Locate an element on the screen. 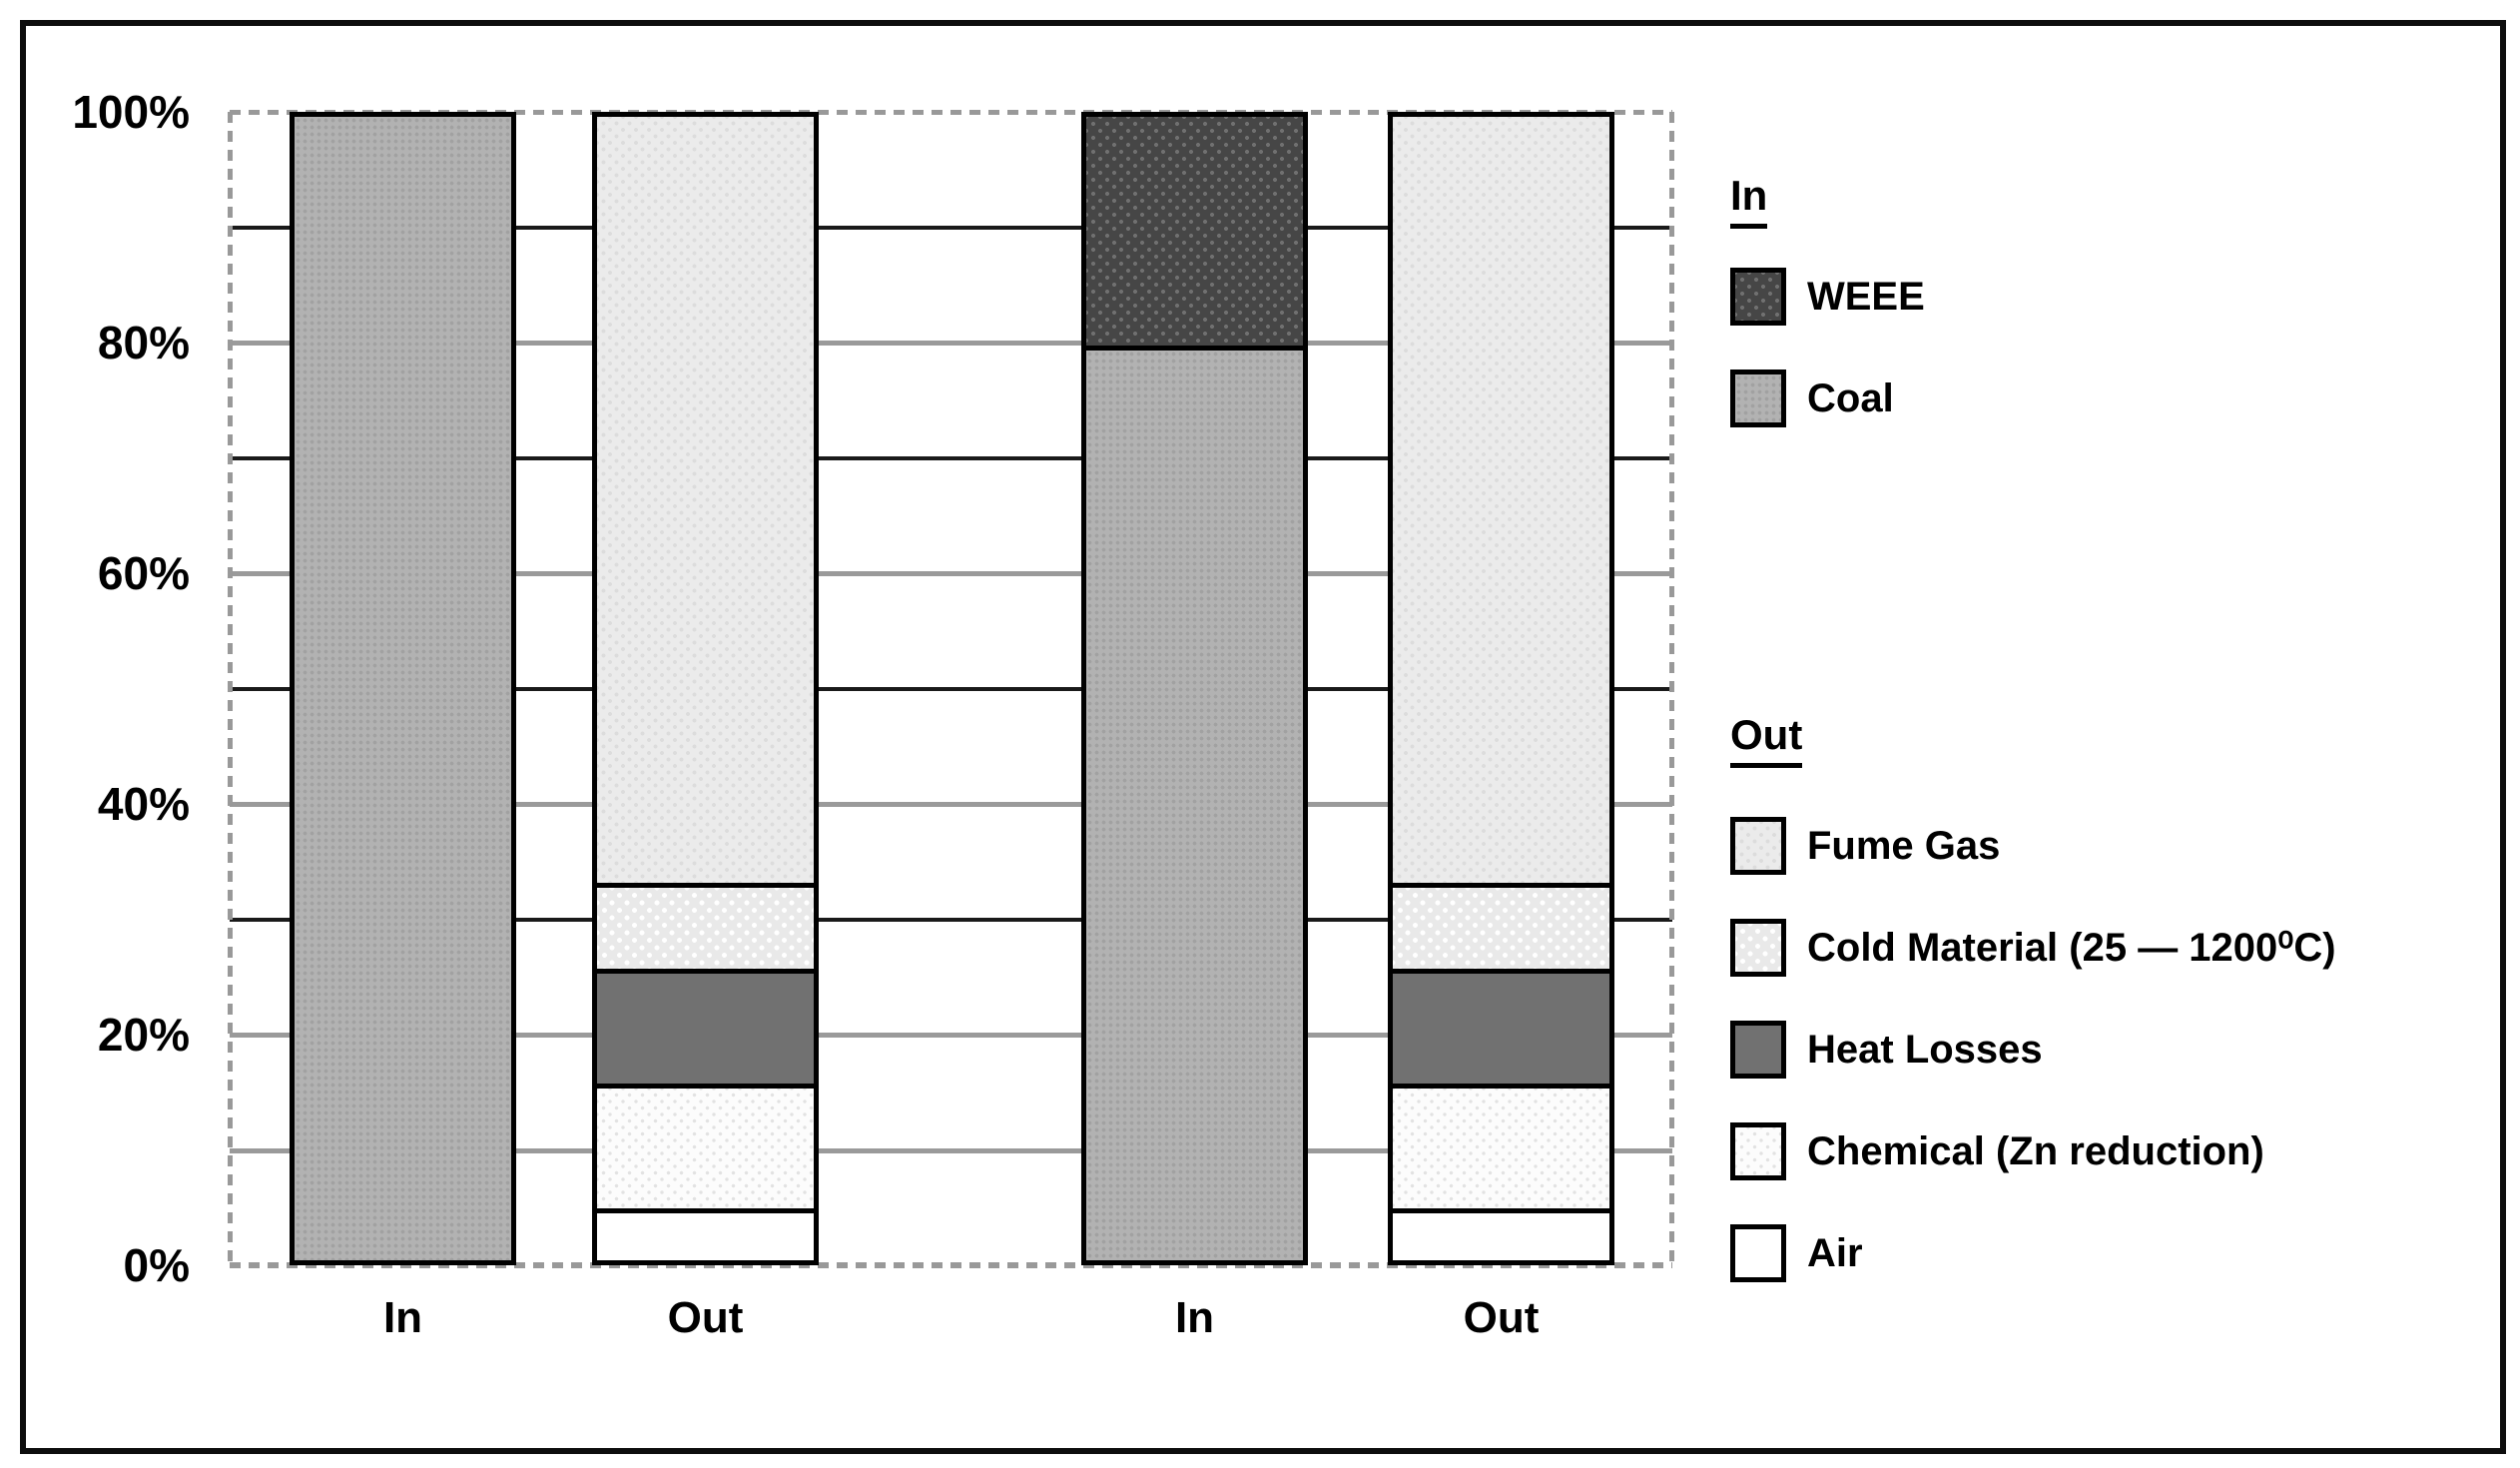 The width and height of the screenshot is (2520, 1468). y-tick-label-0: 0% is located at coordinates (156, 1265).